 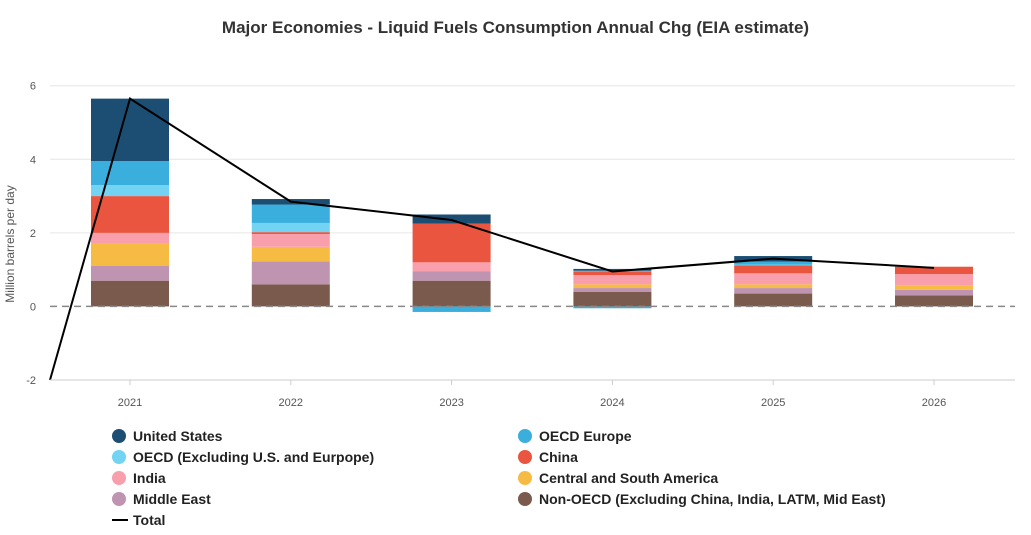 I want to click on legend-item: China, so click(x=548, y=457).